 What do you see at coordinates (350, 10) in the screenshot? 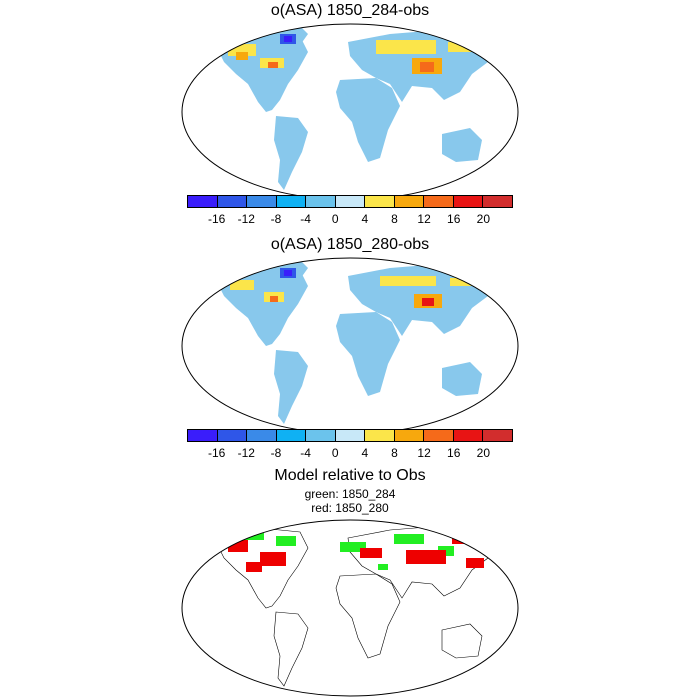
I see `panel-1-title: o(ASA) 1850_284-obs` at bounding box center [350, 10].